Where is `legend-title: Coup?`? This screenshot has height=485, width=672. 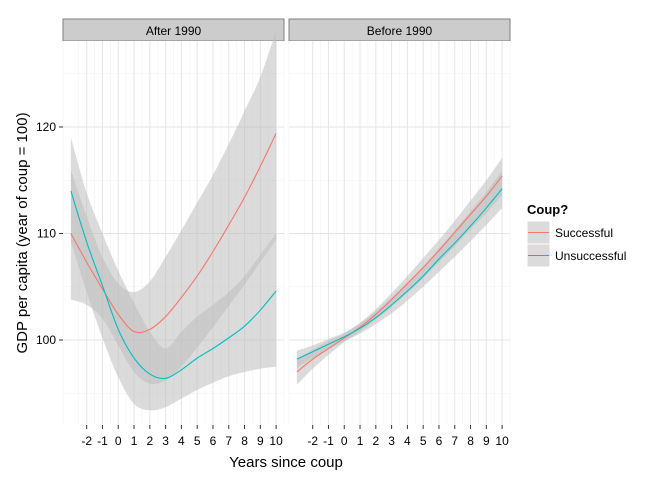 legend-title: Coup? is located at coordinates (547, 209).